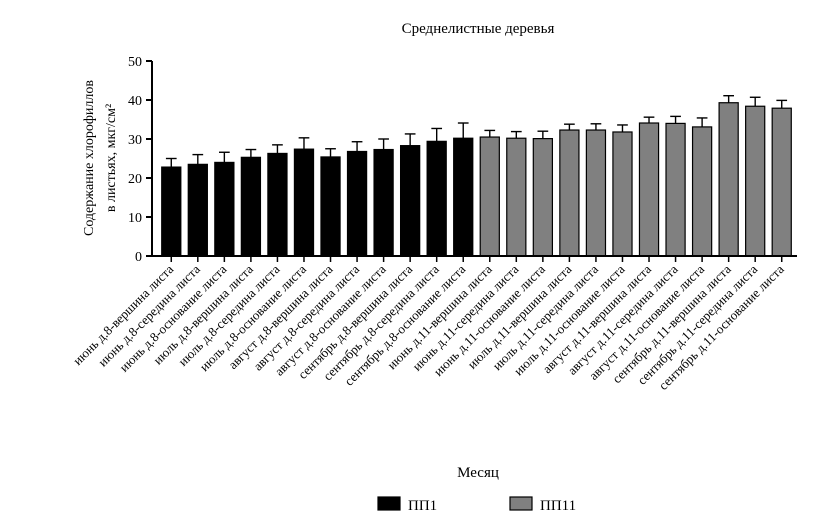 Image resolution: width=817 pixels, height=515 pixels. Describe the element at coordinates (135, 101) in the screenshot. I see `y-tick-label: 40` at that location.